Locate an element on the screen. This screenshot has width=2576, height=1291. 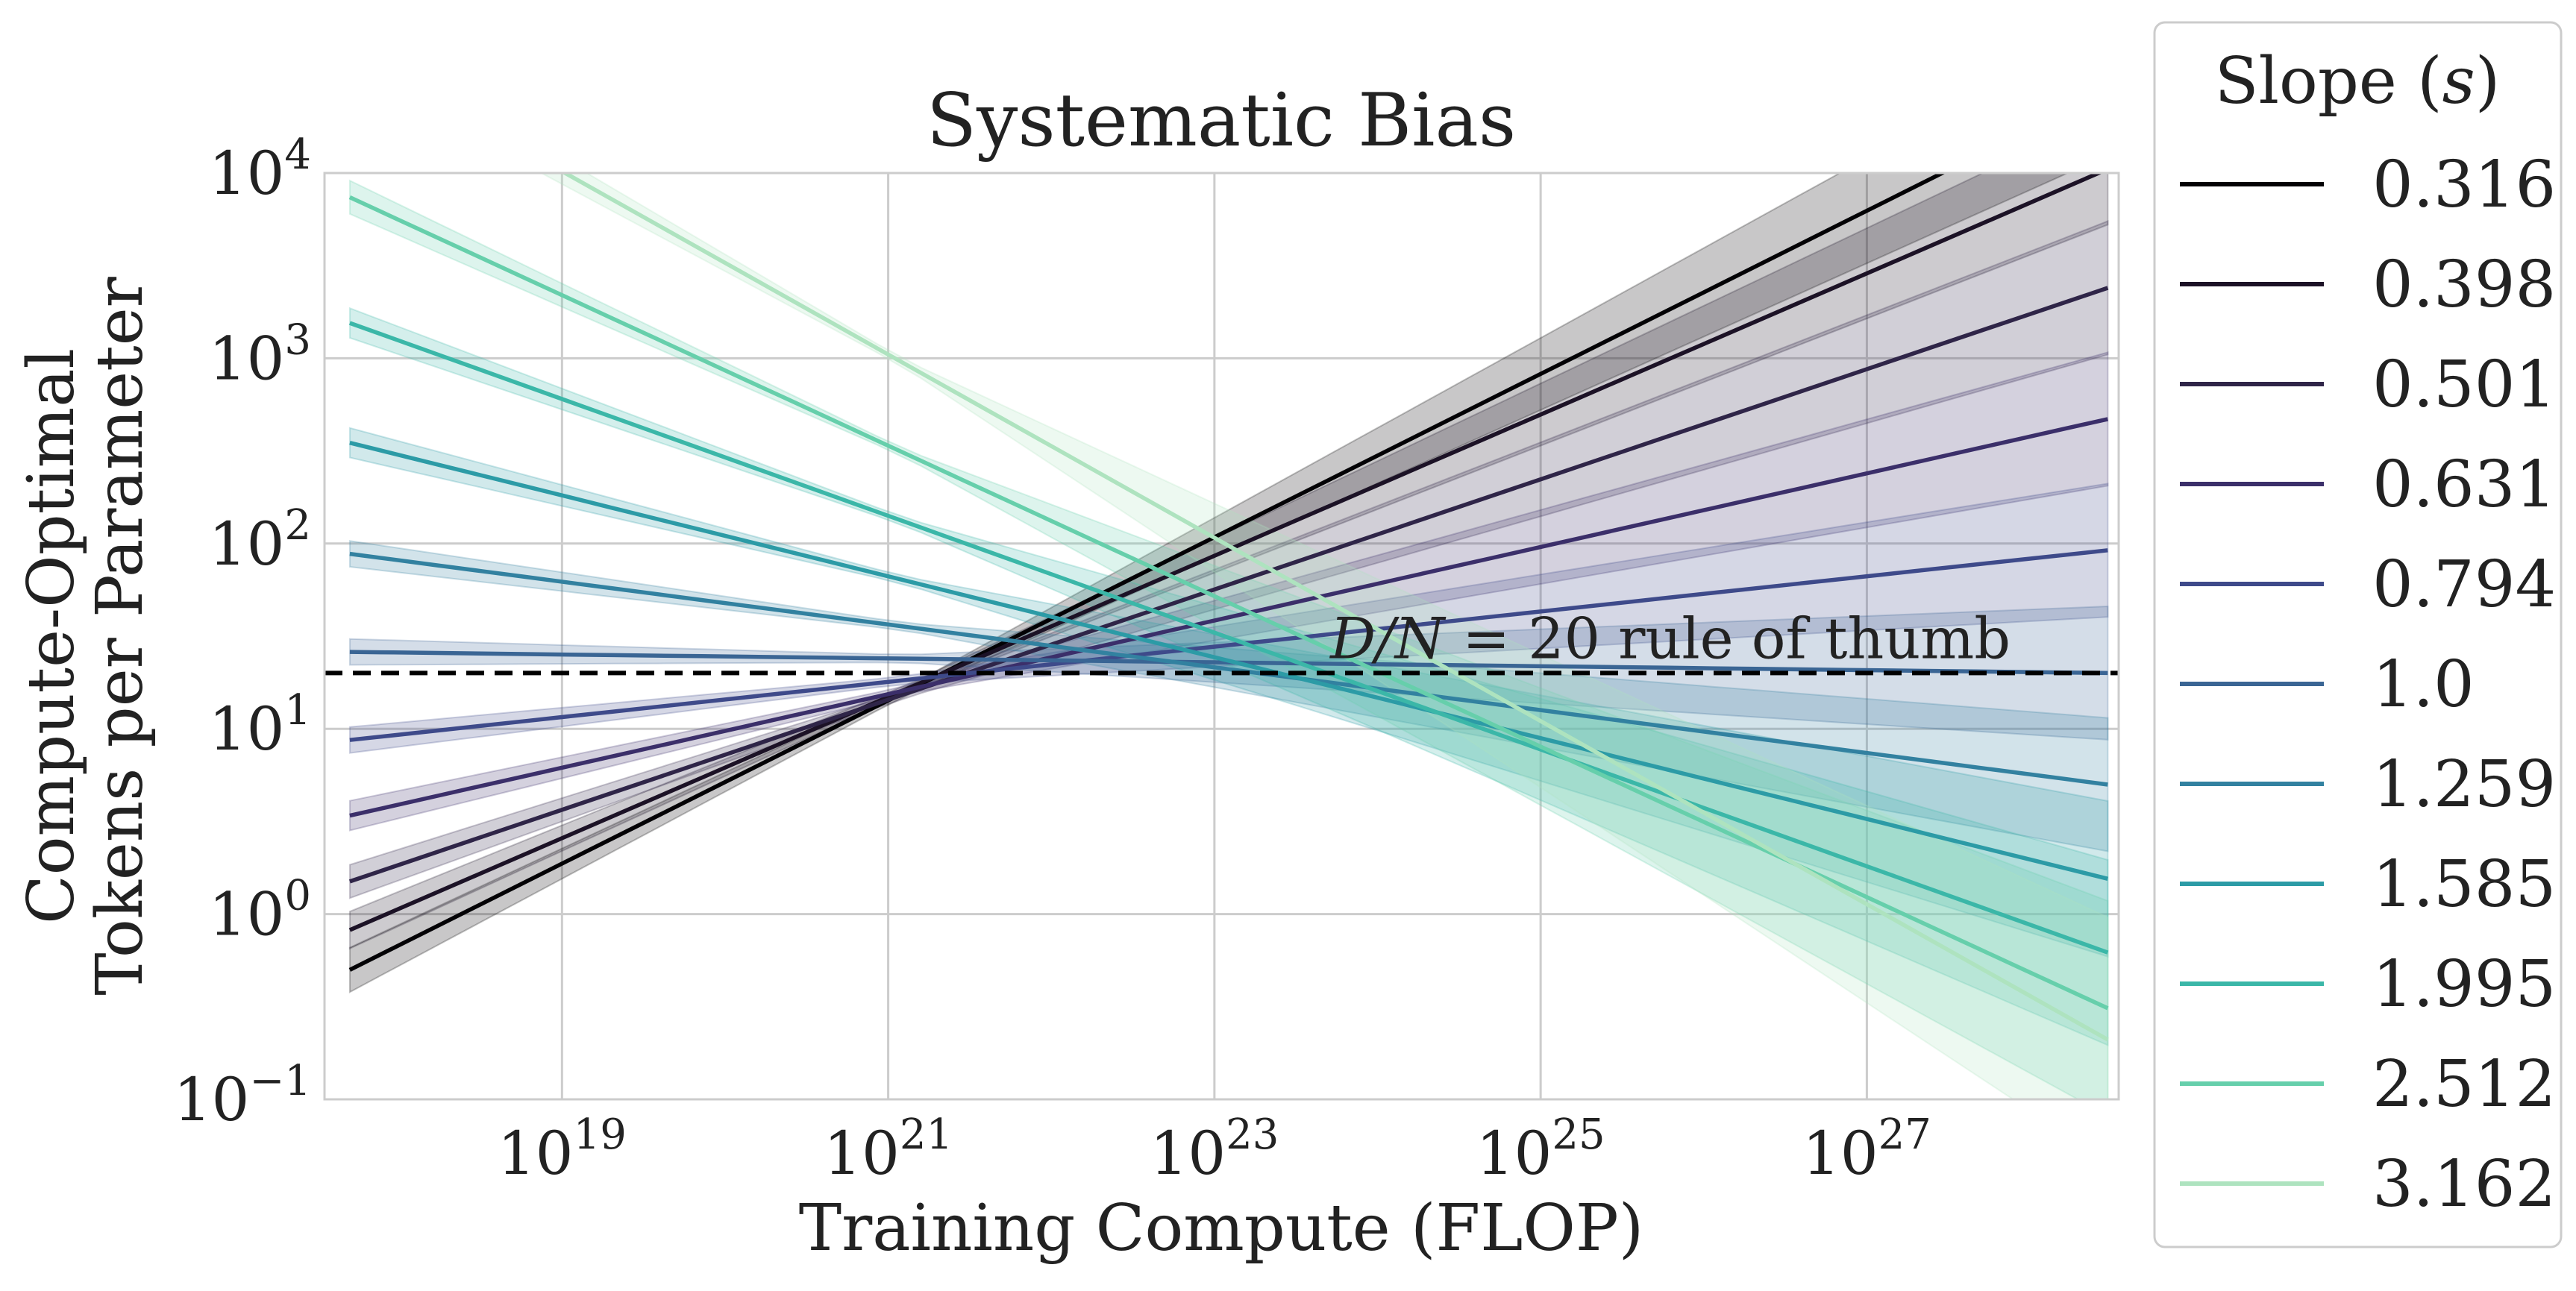
y-axis-label-line-1: Compute-Optimal is located at coordinates (51, 636).